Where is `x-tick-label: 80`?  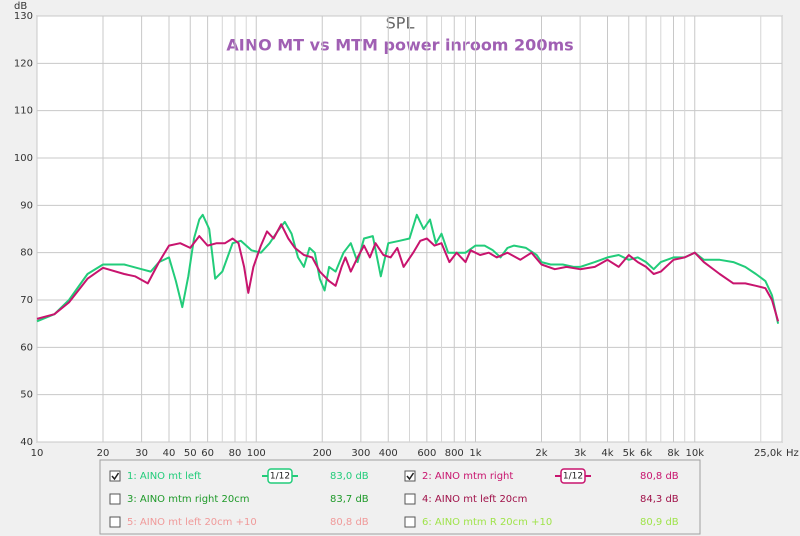
x-tick-label: 80 is located at coordinates (235, 453).